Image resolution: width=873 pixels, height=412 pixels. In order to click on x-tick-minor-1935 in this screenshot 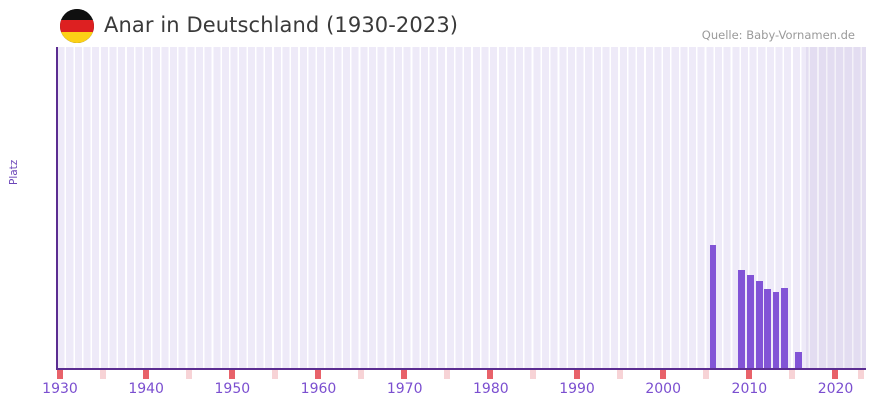, I will do `click(102, 374)`.